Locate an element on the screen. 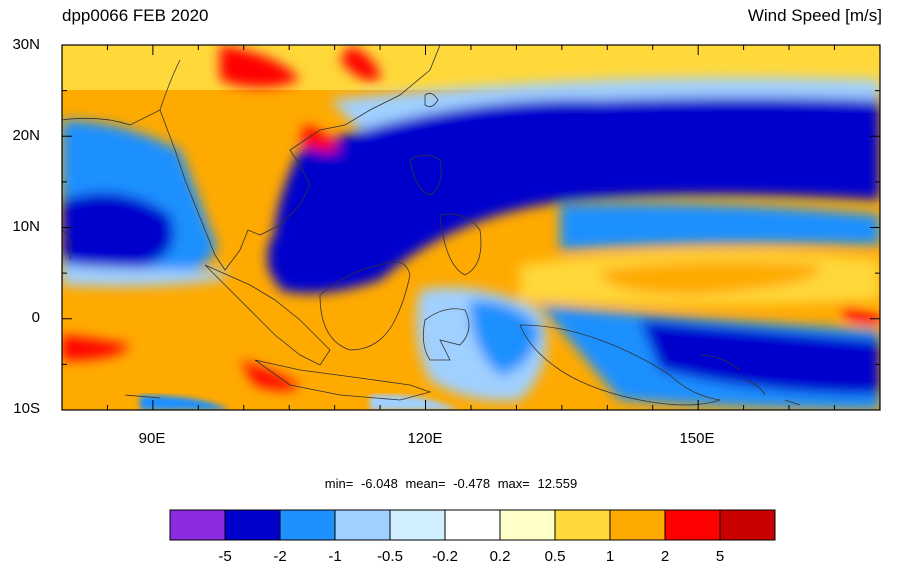 This screenshot has height=573, width=902. min-value: -6.048 is located at coordinates (379, 483).